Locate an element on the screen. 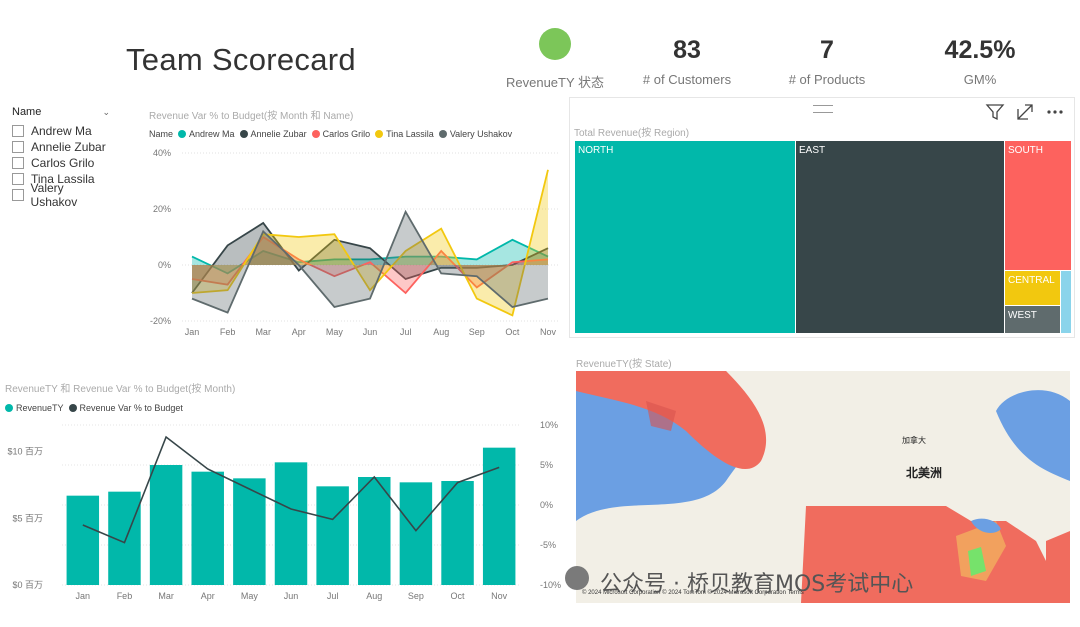 The width and height of the screenshot is (1080, 627). legend-item: Valery Ushakov is located at coordinates (475, 134).